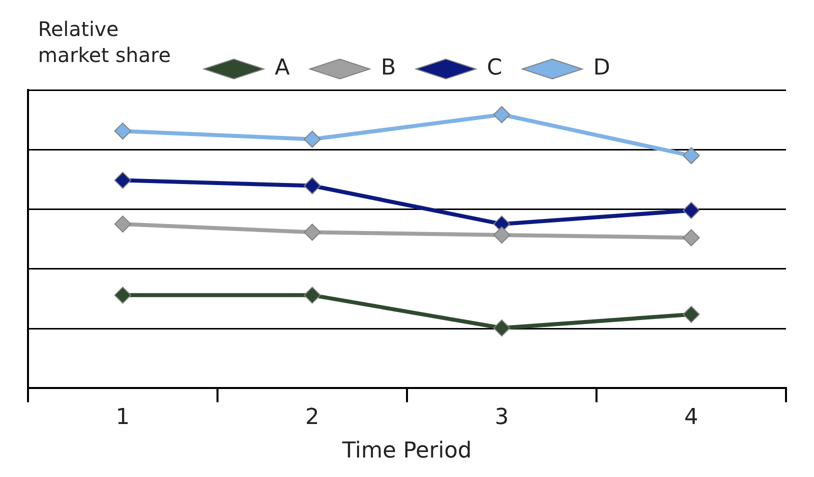 Image resolution: width=814 pixels, height=477 pixels. What do you see at coordinates (494, 68) in the screenshot?
I see `legend-label: C` at bounding box center [494, 68].